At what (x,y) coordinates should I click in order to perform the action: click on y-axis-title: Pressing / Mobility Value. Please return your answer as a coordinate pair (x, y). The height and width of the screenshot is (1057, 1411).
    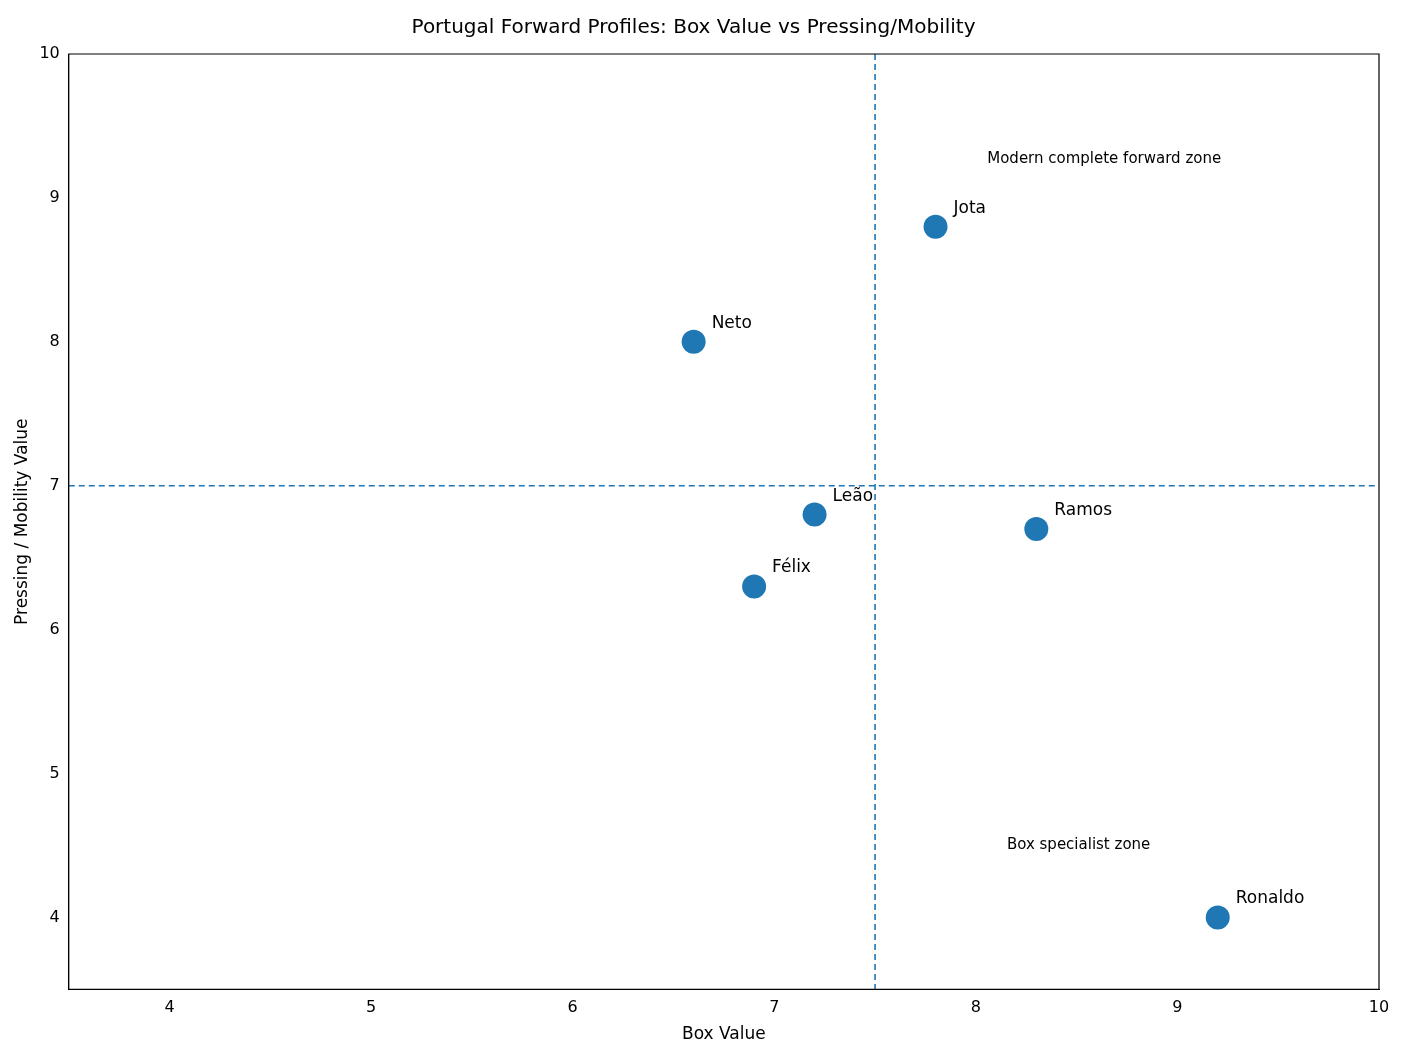
    Looking at the image, I should click on (20, 521).